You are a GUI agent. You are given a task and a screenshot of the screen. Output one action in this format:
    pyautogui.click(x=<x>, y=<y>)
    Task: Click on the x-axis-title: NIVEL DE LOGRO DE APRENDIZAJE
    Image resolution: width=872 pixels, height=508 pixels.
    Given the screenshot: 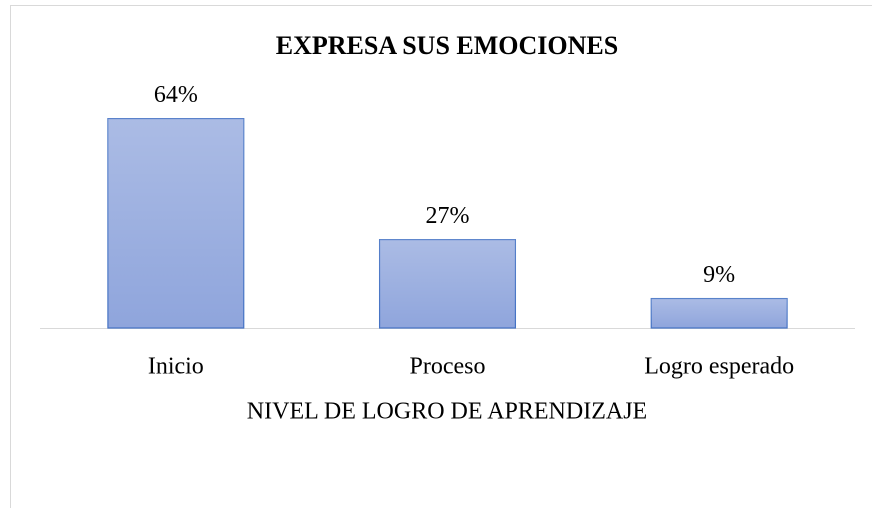 What is the action you would take?
    pyautogui.click(x=447, y=412)
    